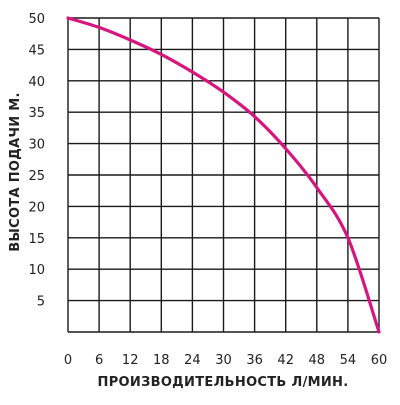 Image resolution: width=400 pixels, height=405 pixels. Describe the element at coordinates (317, 360) in the screenshot. I see `x-tick-label: 48` at that location.